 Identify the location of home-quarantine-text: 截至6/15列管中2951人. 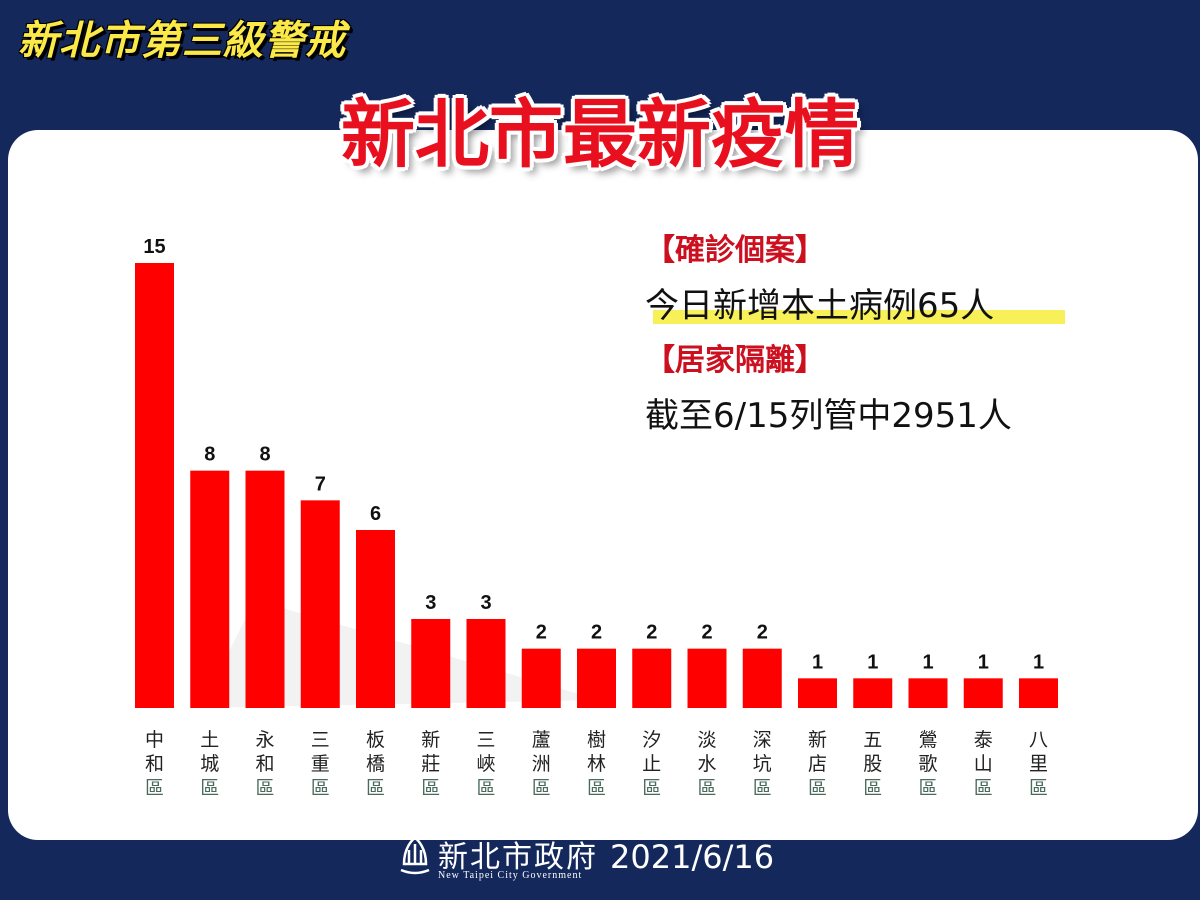
(828, 416).